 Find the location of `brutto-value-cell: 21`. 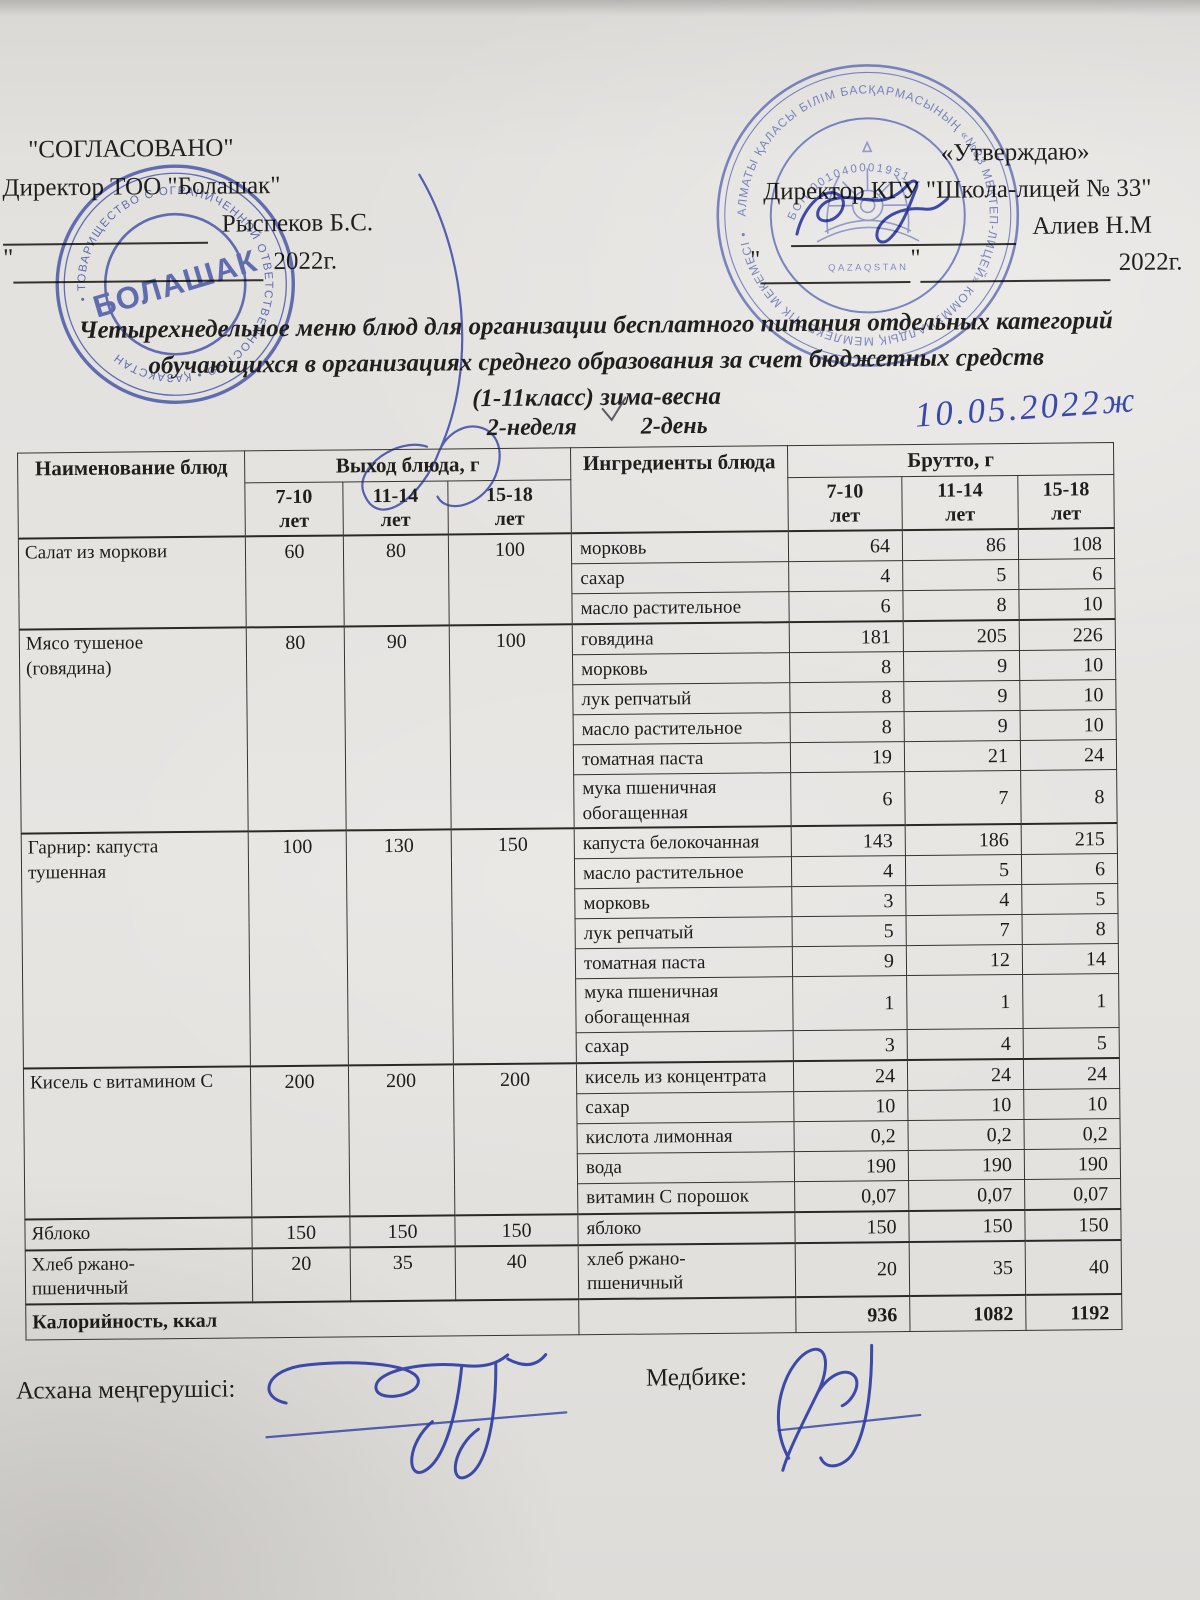

brutto-value-cell: 21 is located at coordinates (962, 756).